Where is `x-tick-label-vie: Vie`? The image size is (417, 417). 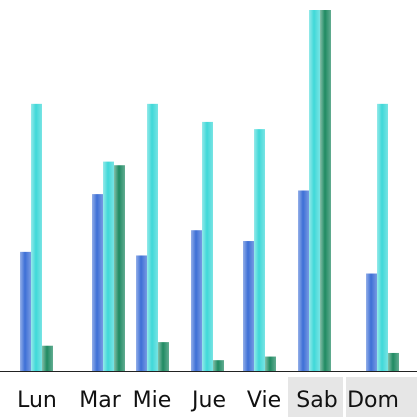 x-tick-label-vie: Vie is located at coordinates (264, 400).